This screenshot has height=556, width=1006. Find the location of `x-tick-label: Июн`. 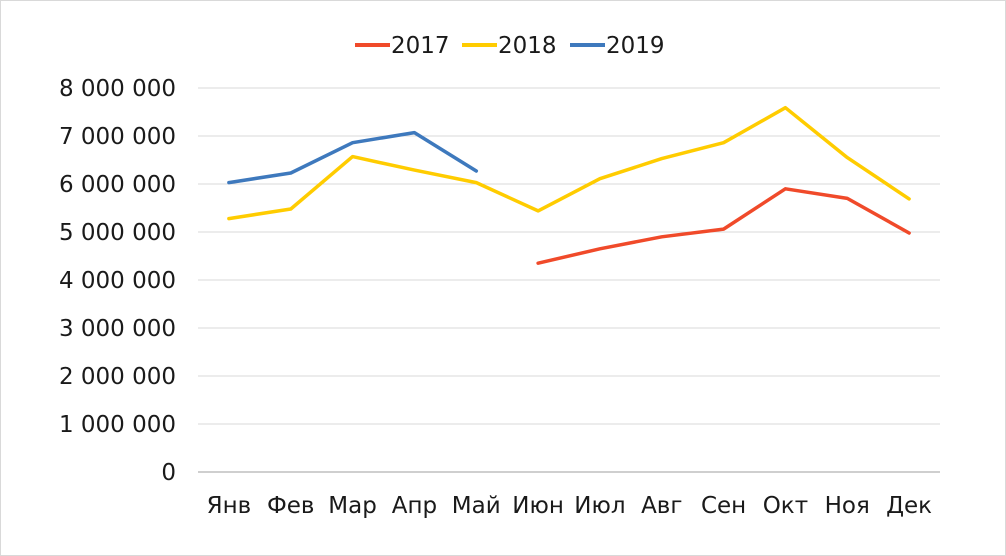

x-tick-label: Июн is located at coordinates (538, 506).